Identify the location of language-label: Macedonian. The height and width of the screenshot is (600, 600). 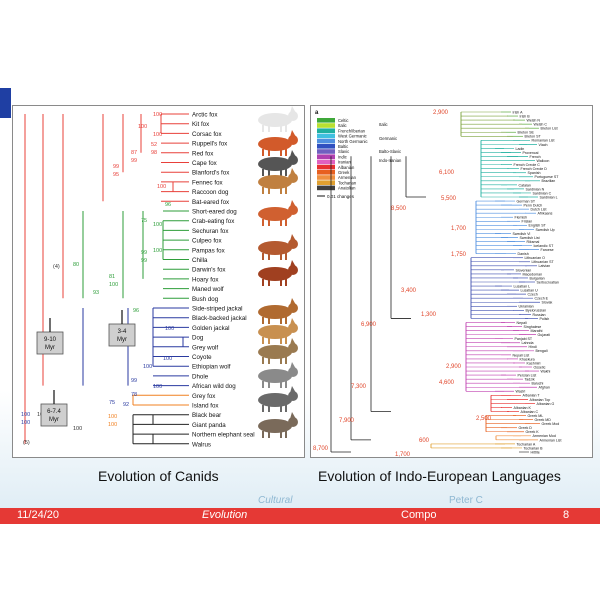
(533, 274).